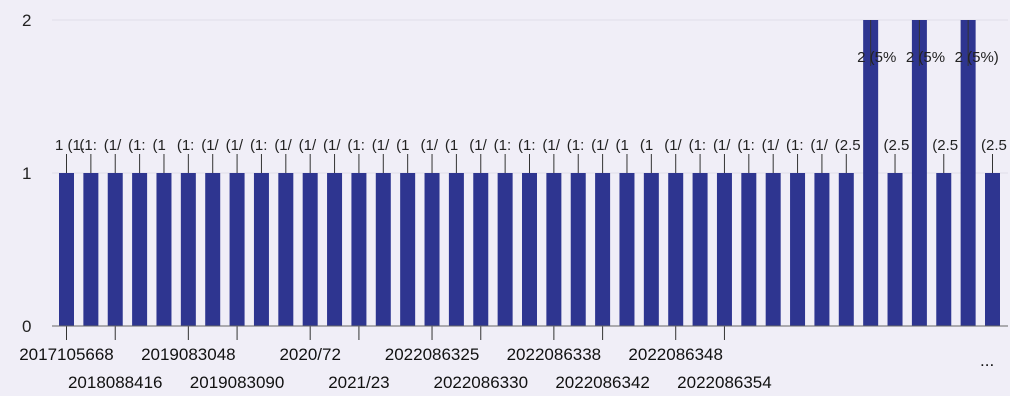 This screenshot has width=1010, height=396. Describe the element at coordinates (115, 382) in the screenshot. I see `x-tick-label: 2018088416` at that location.